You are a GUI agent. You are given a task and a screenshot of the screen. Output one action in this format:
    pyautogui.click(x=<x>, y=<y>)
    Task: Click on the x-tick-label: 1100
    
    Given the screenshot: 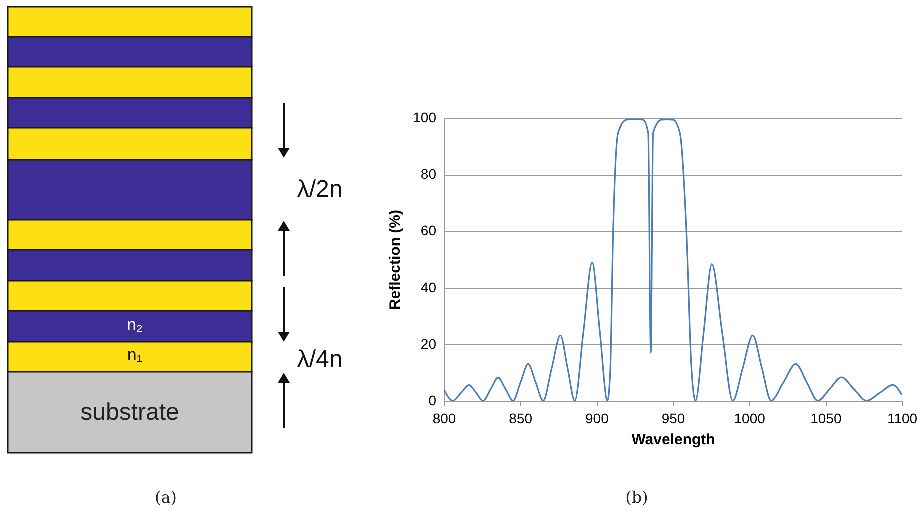 What is the action you would take?
    pyautogui.click(x=902, y=418)
    